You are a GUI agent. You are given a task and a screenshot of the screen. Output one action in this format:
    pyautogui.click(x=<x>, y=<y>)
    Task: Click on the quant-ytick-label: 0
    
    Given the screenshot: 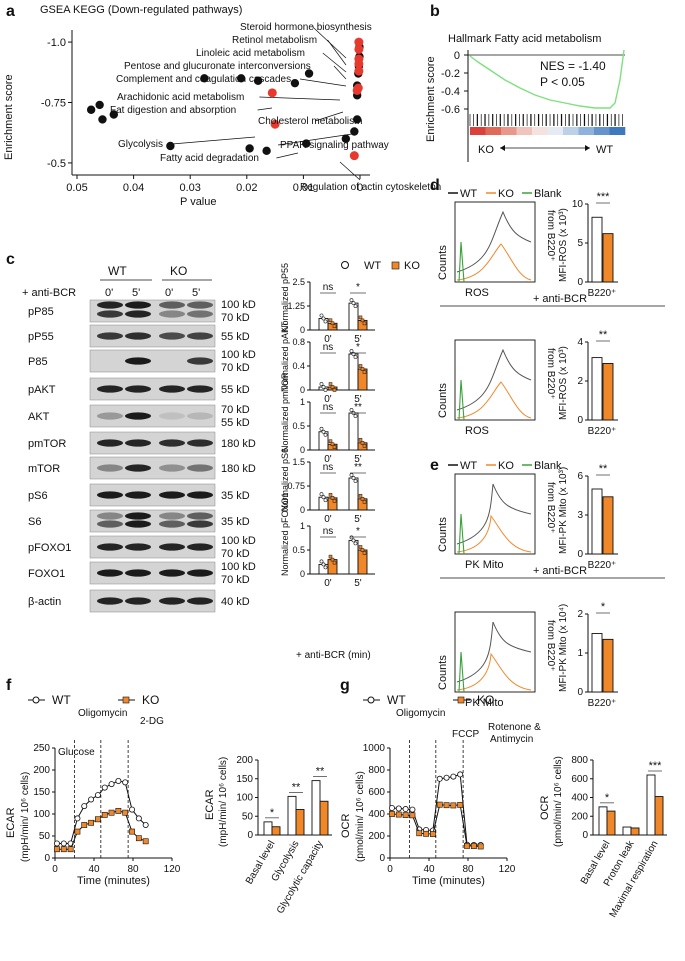 What is the action you would take?
    pyautogui.click(x=302, y=450)
    